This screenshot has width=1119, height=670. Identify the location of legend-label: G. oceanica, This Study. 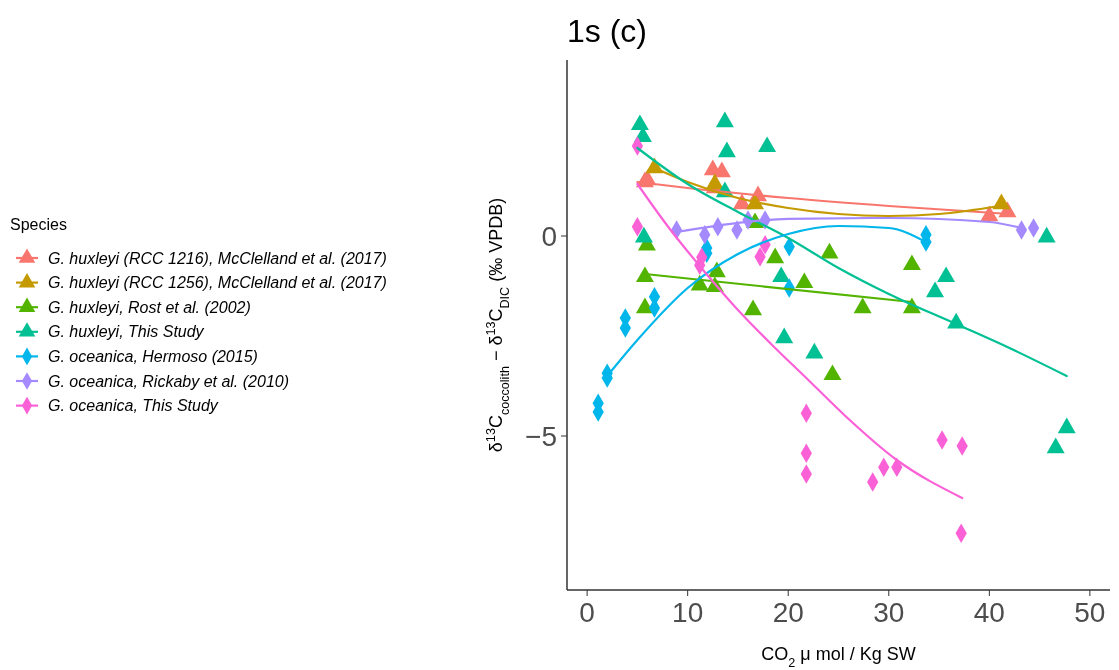
(133, 406).